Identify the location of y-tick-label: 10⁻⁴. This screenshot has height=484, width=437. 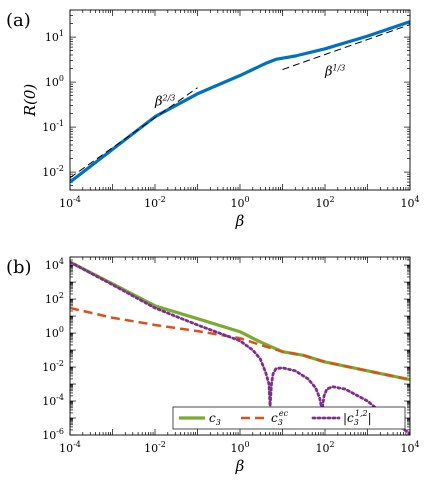
(53, 400).